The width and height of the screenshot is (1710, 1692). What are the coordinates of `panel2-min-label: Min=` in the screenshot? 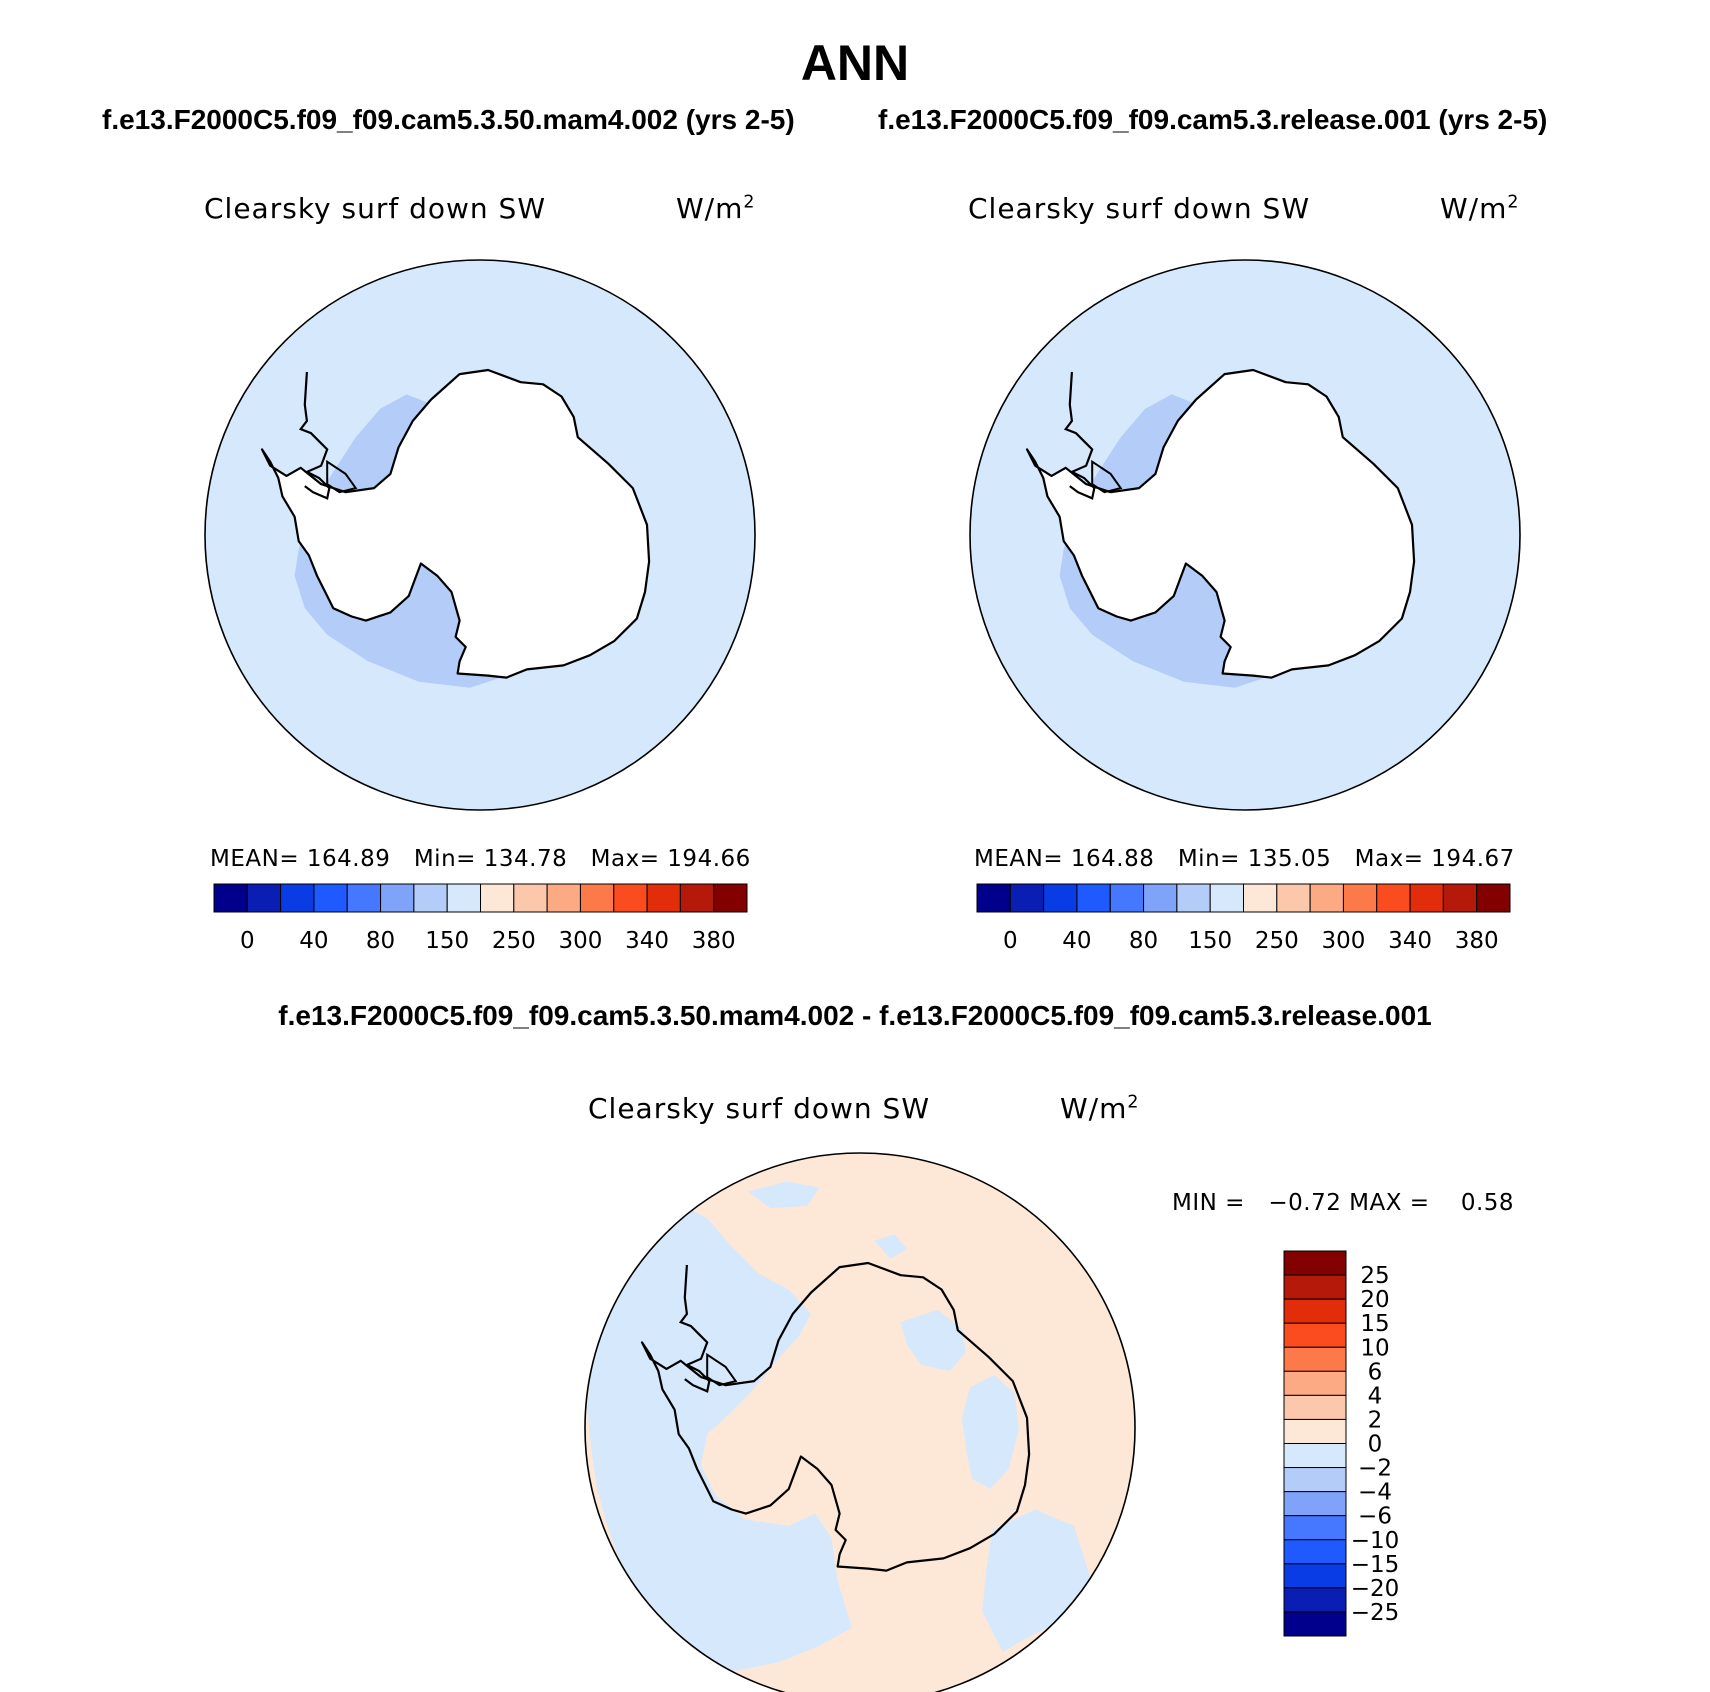 It's located at (1208, 859).